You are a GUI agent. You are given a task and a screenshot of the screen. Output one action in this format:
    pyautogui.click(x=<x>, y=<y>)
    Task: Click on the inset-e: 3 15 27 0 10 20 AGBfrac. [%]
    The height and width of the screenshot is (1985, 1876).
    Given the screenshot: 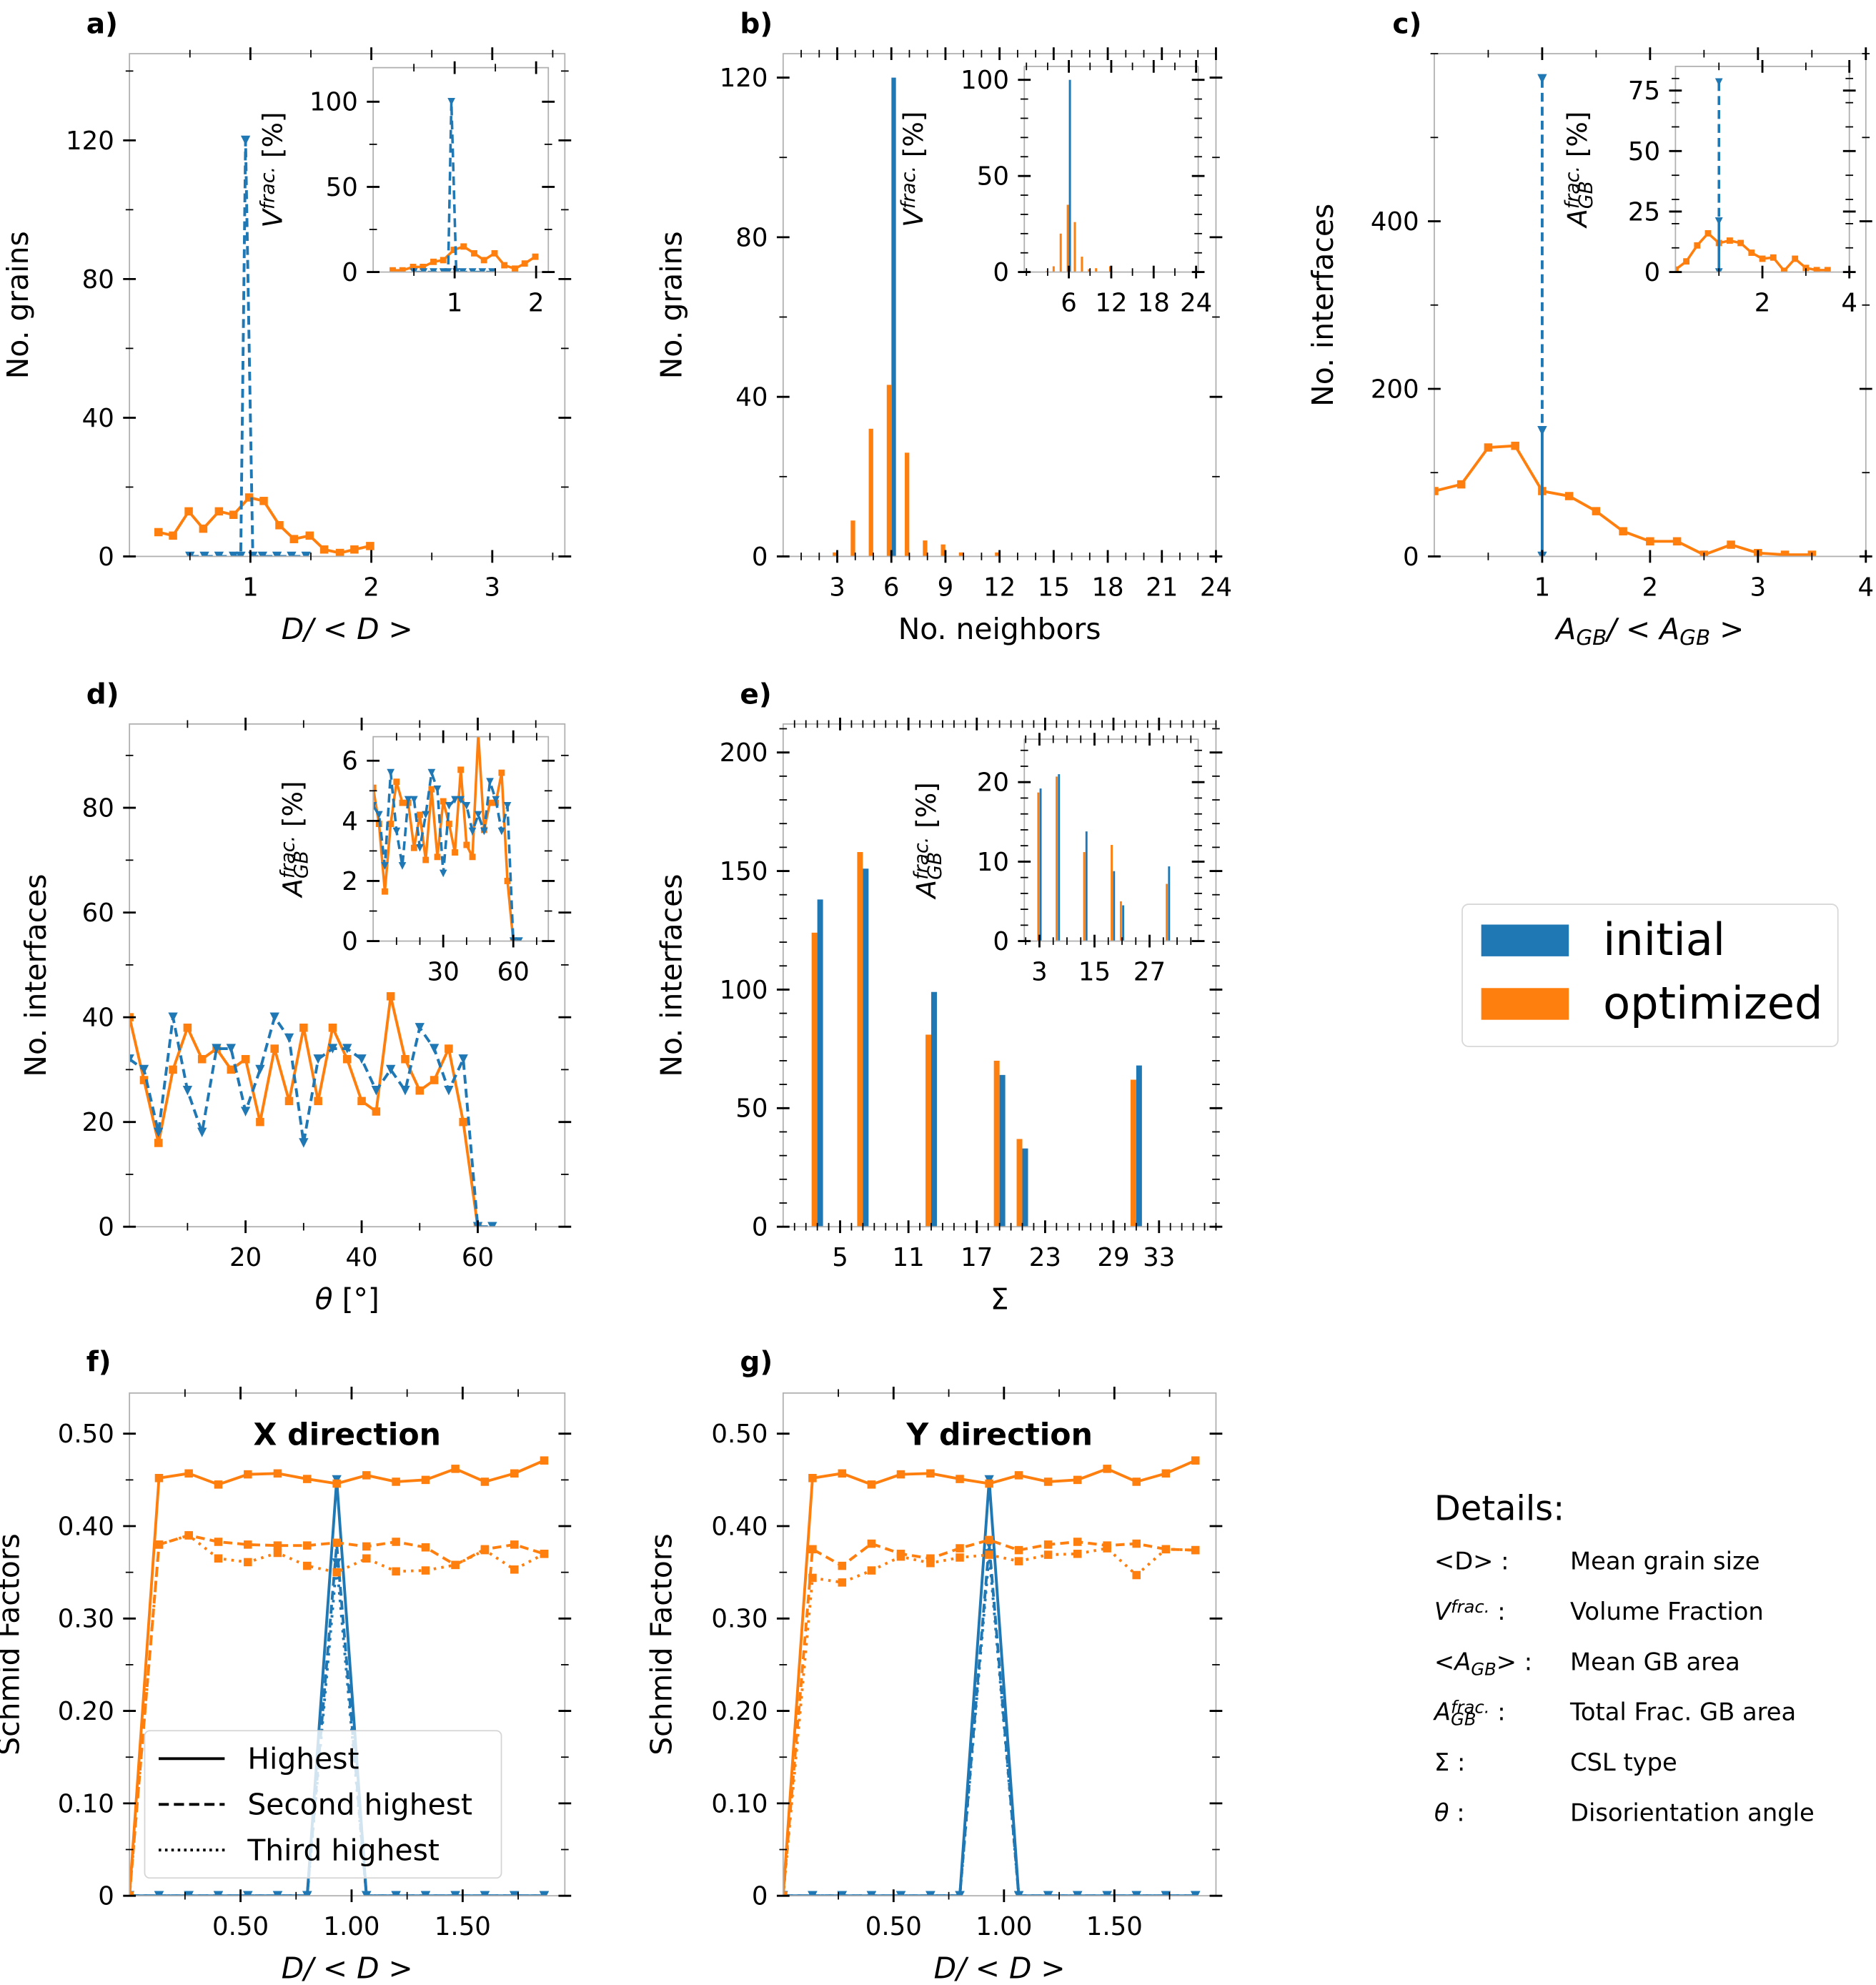 What is the action you would take?
    pyautogui.click(x=1057, y=860)
    